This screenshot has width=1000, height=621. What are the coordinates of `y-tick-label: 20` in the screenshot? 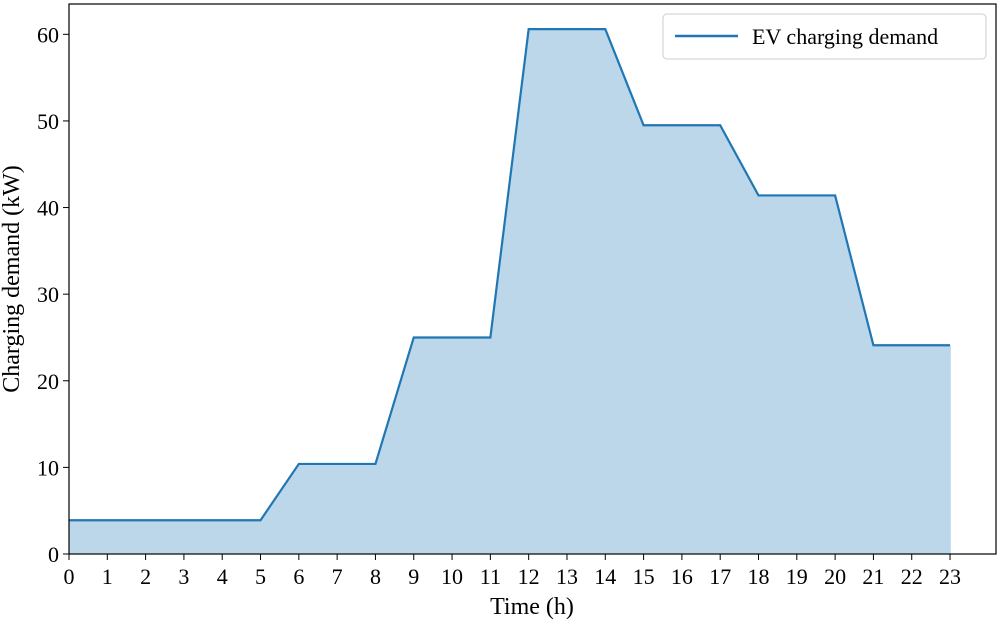 It's located at (48, 381).